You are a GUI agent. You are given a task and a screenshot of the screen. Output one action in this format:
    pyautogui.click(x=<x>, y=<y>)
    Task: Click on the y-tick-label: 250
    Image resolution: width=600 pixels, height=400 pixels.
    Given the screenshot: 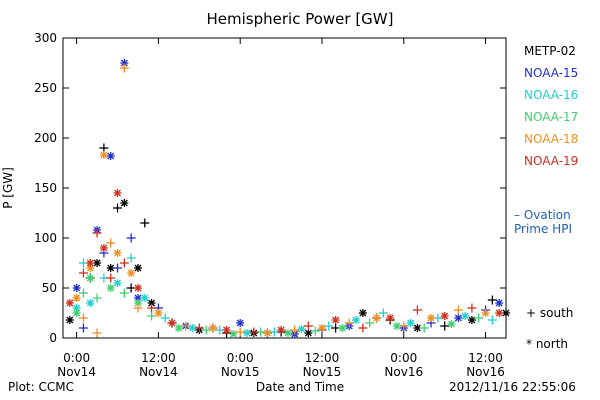 What is the action you would take?
    pyautogui.click(x=45, y=88)
    